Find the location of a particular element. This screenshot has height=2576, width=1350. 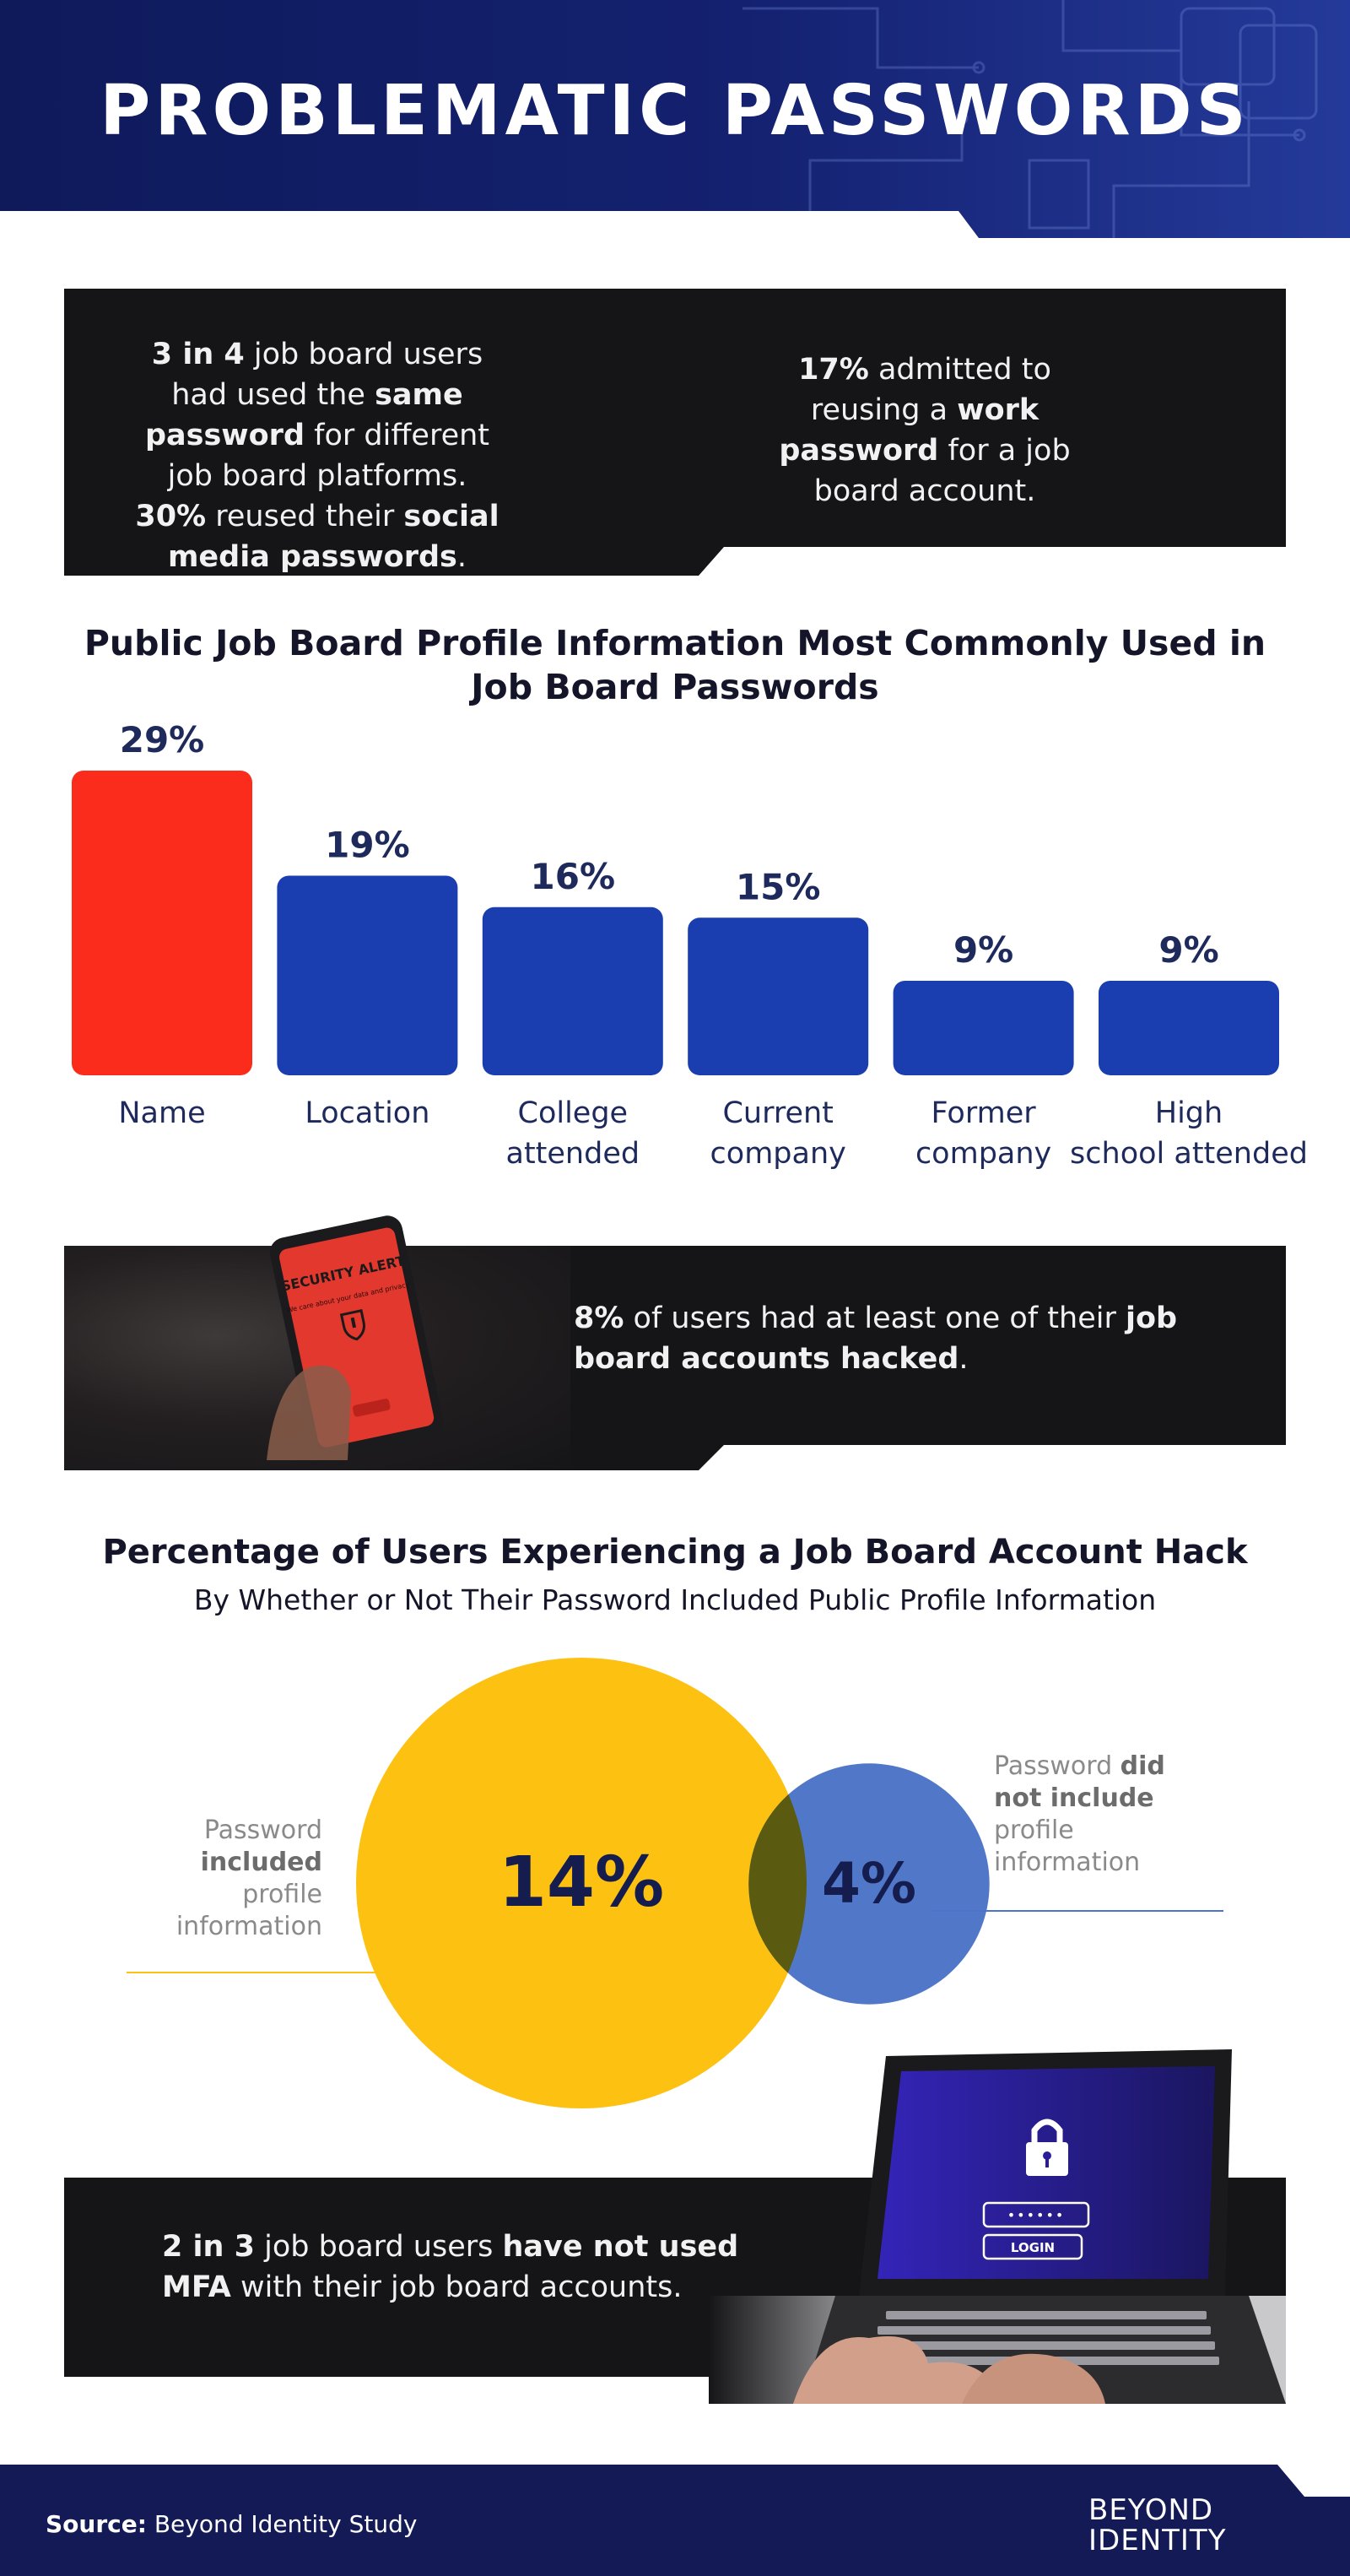

bar-value-label: 15% is located at coordinates (778, 886).